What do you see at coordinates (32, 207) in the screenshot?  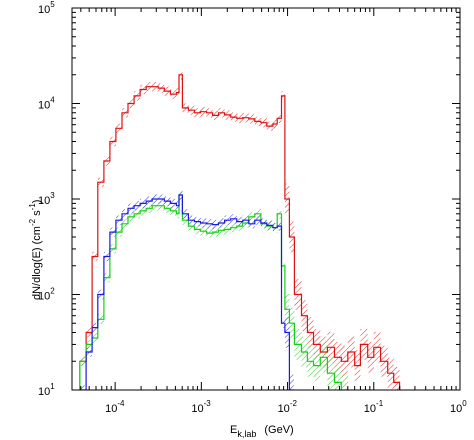 I see `y-axis-exp2: -1` at bounding box center [32, 207].